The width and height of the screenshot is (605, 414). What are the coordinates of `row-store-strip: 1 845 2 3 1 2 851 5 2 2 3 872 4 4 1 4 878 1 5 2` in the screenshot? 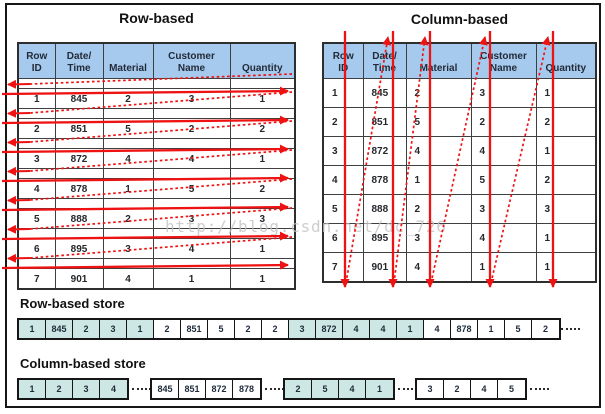 It's located at (289, 329).